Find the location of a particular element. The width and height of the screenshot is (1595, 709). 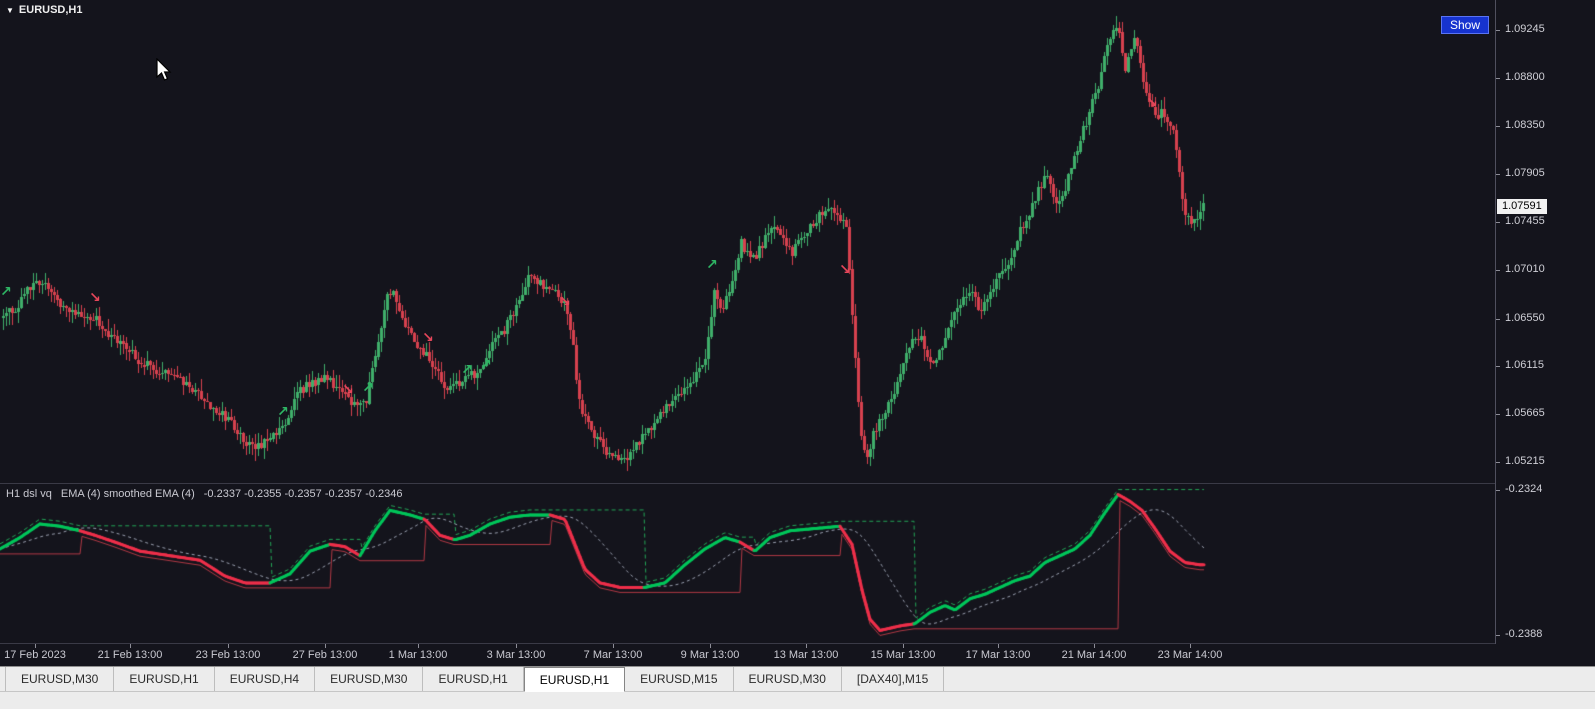

time-axis-divider is located at coordinates (797, 643).